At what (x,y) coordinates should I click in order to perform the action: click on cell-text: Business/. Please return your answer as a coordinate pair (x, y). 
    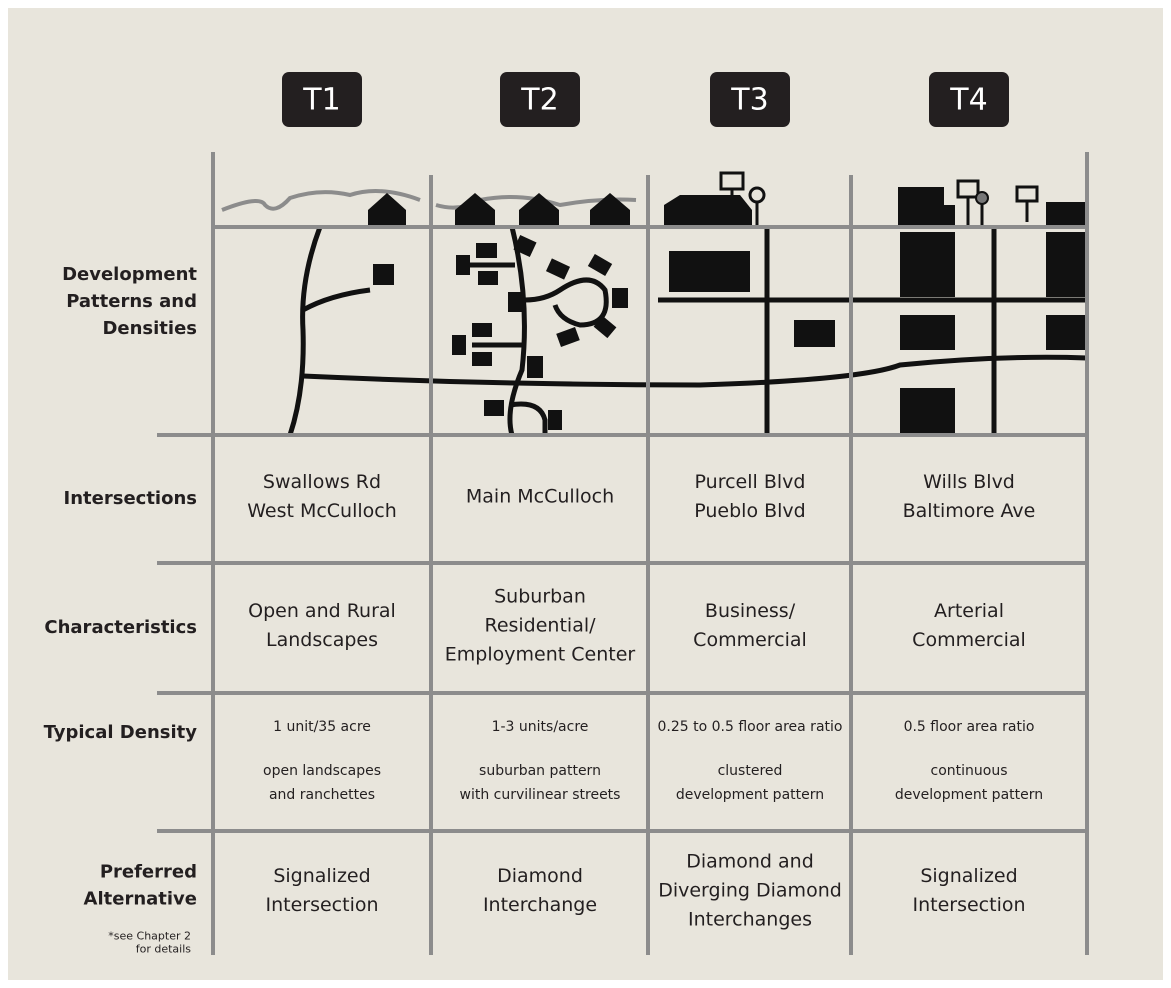
    Looking at the image, I should click on (750, 611).